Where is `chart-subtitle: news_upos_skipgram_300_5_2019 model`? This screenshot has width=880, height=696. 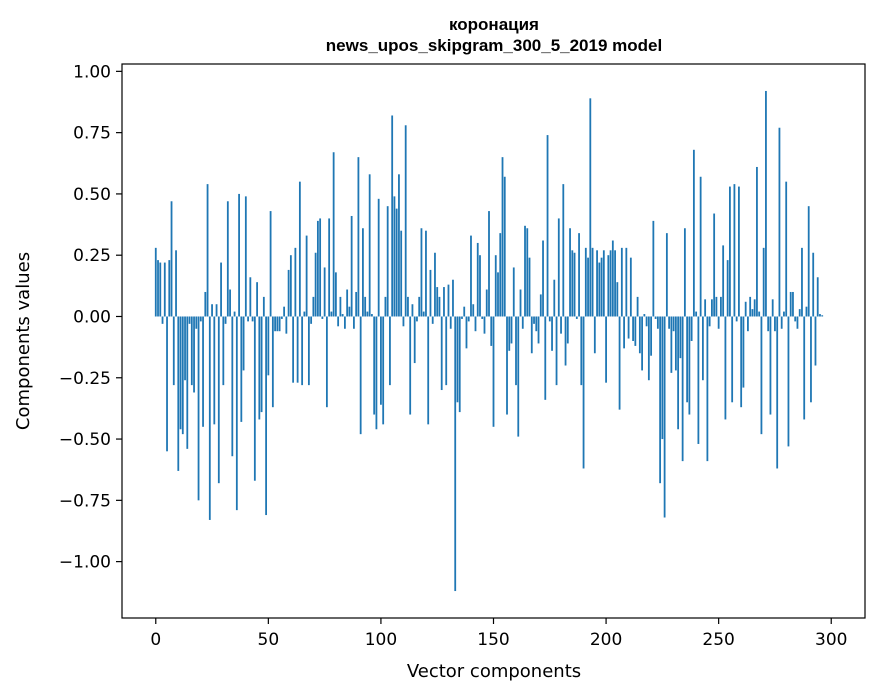 chart-subtitle: news_upos_skipgram_300_5_2019 model is located at coordinates (494, 45).